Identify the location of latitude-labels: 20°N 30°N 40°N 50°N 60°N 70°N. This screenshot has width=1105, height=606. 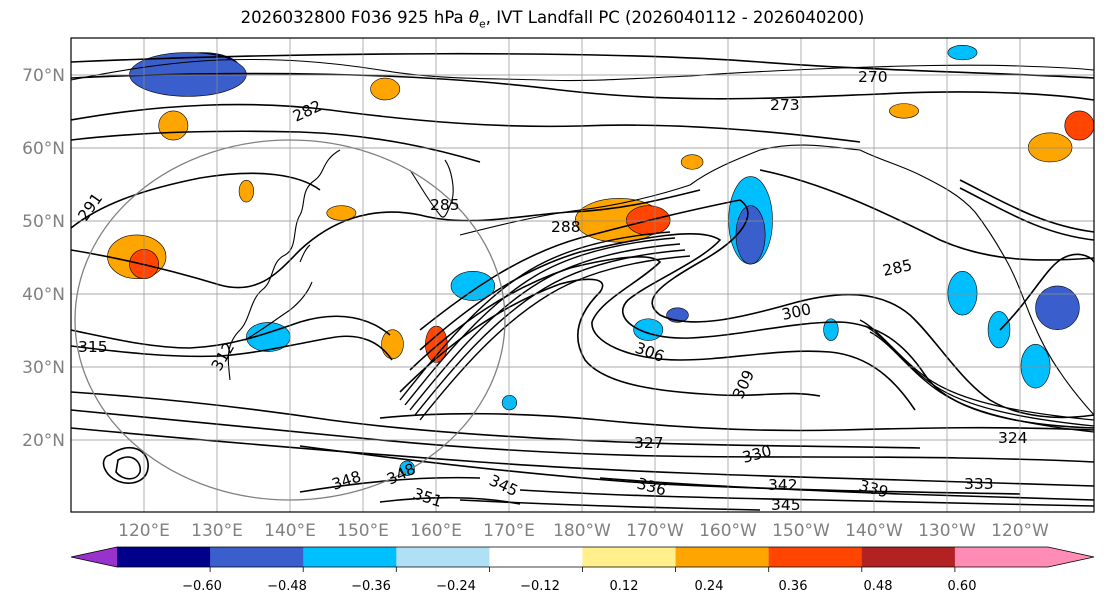
(43, 258).